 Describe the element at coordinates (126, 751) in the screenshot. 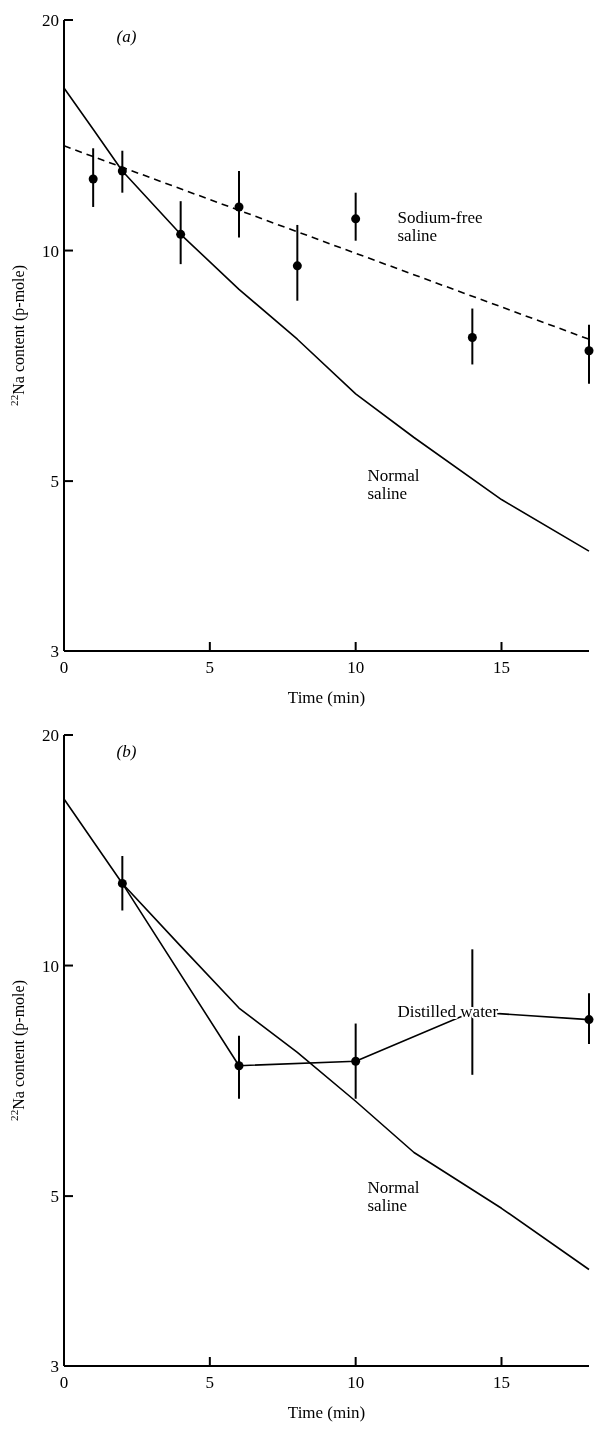

I see `chart-title: (b)` at that location.